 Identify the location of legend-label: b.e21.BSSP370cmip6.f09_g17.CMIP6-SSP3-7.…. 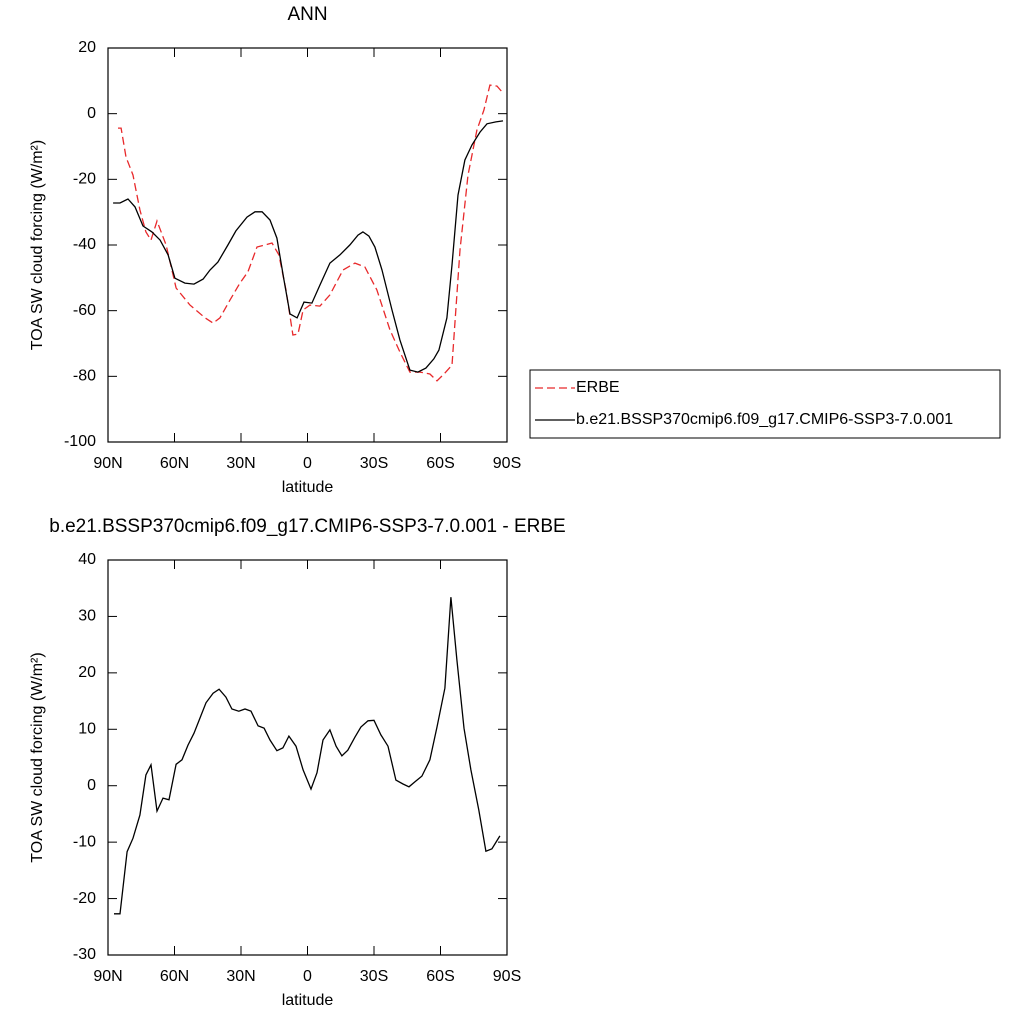
(764, 419).